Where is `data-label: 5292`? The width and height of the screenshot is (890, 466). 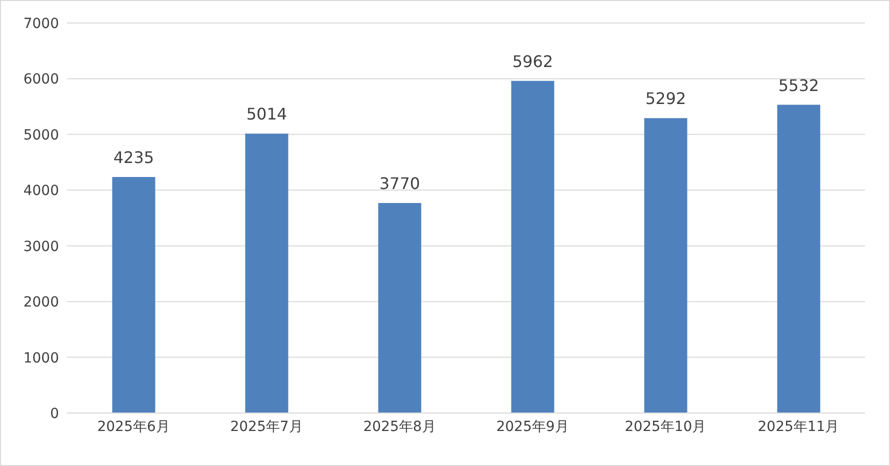 data-label: 5292 is located at coordinates (665, 98).